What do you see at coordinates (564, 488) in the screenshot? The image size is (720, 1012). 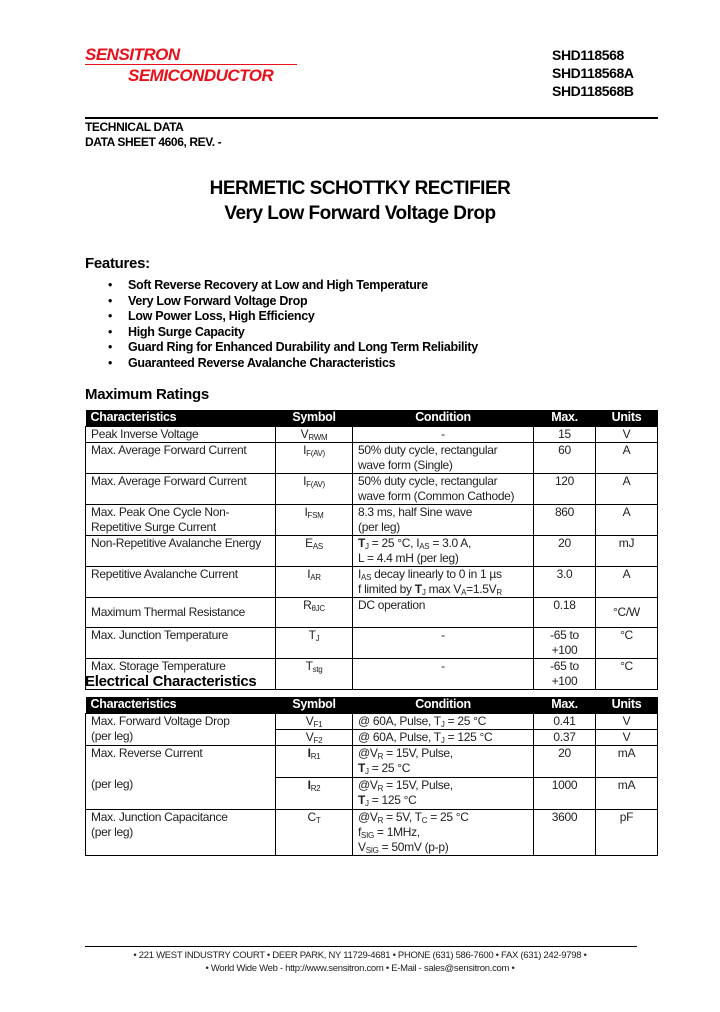 I see `max-cell: 120` at bounding box center [564, 488].